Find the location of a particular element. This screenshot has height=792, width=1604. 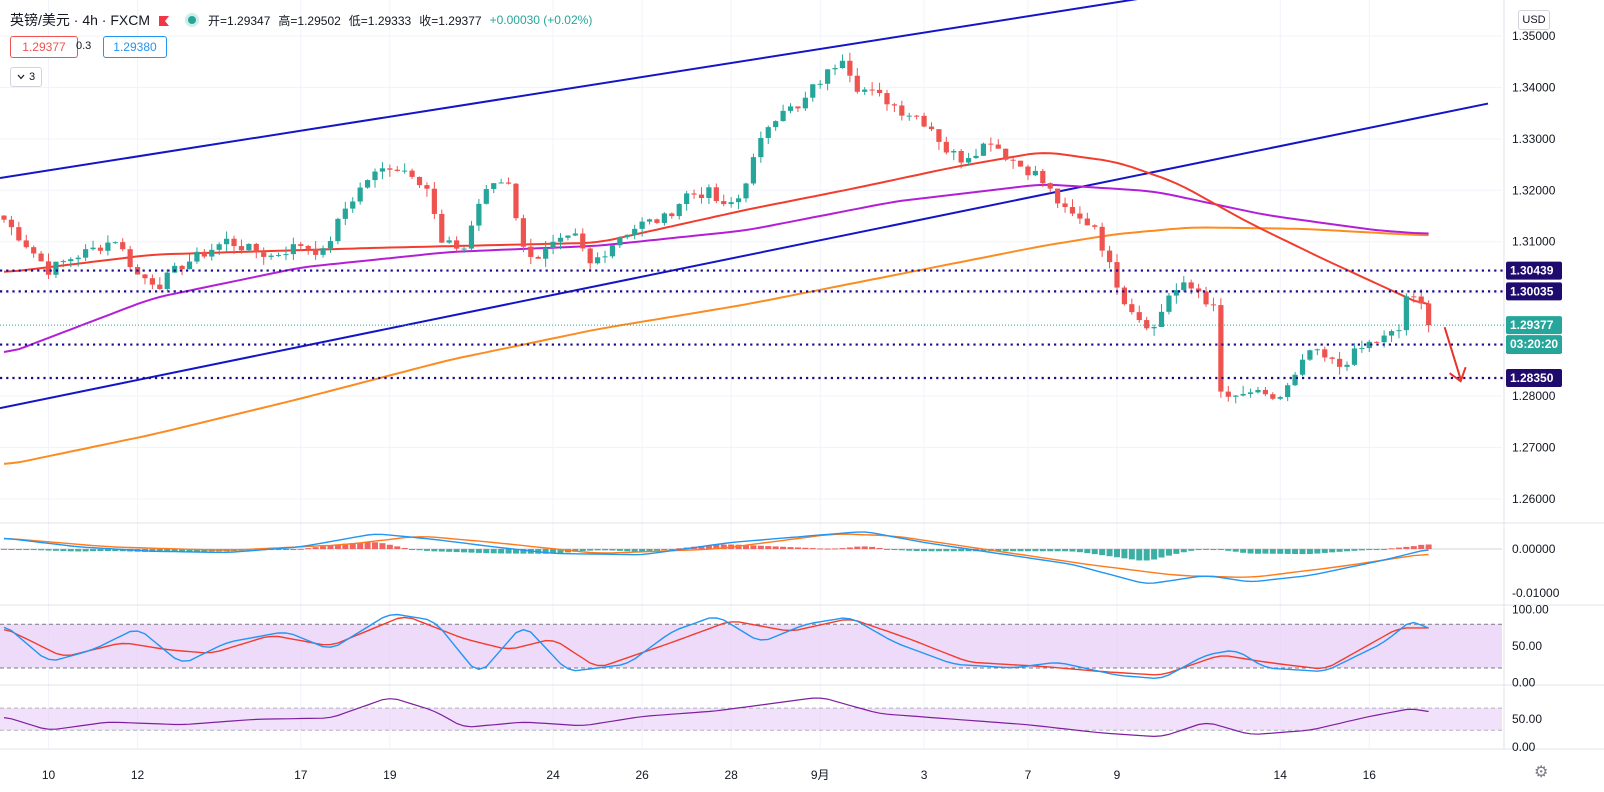

chevron-down-icon is located at coordinates (21, 77).